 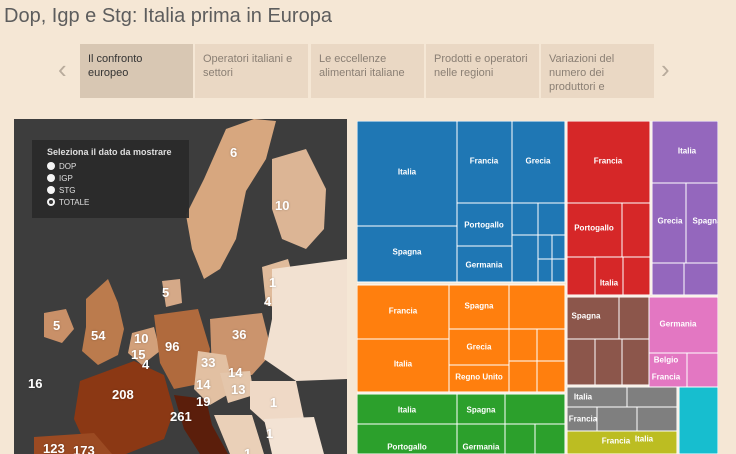 I want to click on map-region-italy, so click(x=201, y=424).